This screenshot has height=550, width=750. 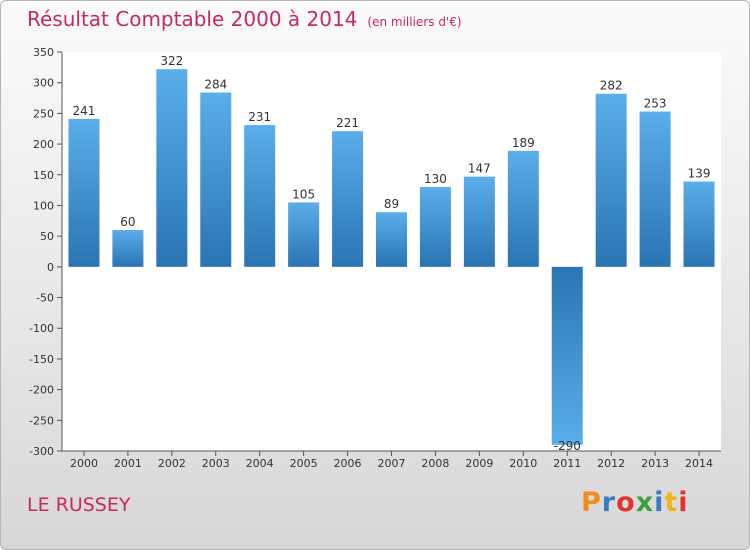 I want to click on x-tick-label-2002: 2002, so click(x=172, y=463).